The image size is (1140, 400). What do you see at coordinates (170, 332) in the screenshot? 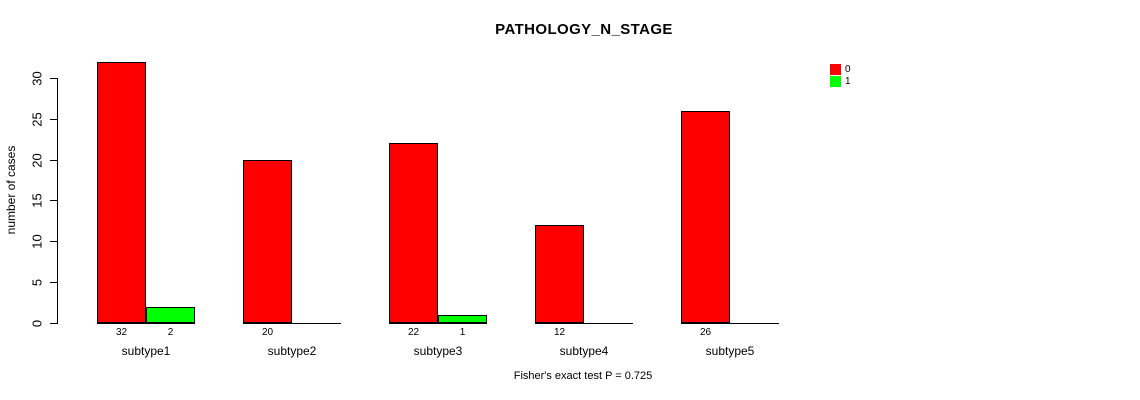
I see `bar-value-label: 2` at bounding box center [170, 332].